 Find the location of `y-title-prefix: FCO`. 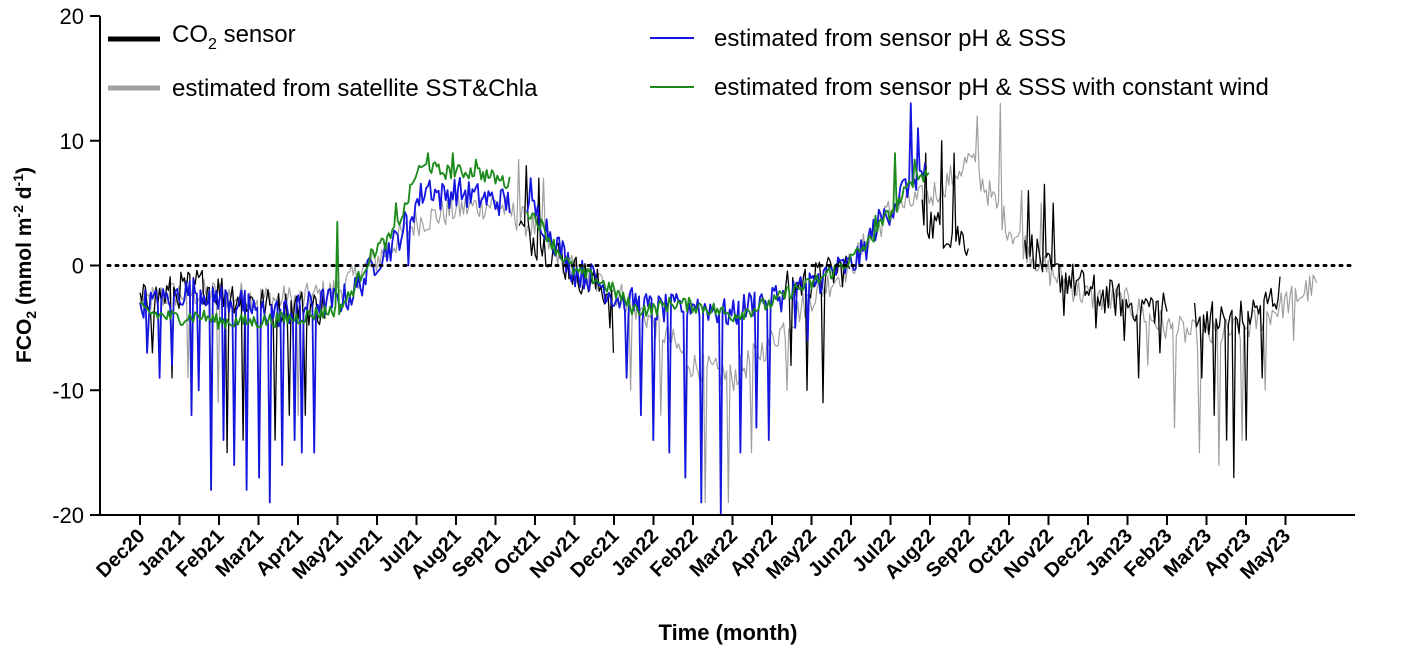

y-title-prefix: FCO is located at coordinates (24, 341).